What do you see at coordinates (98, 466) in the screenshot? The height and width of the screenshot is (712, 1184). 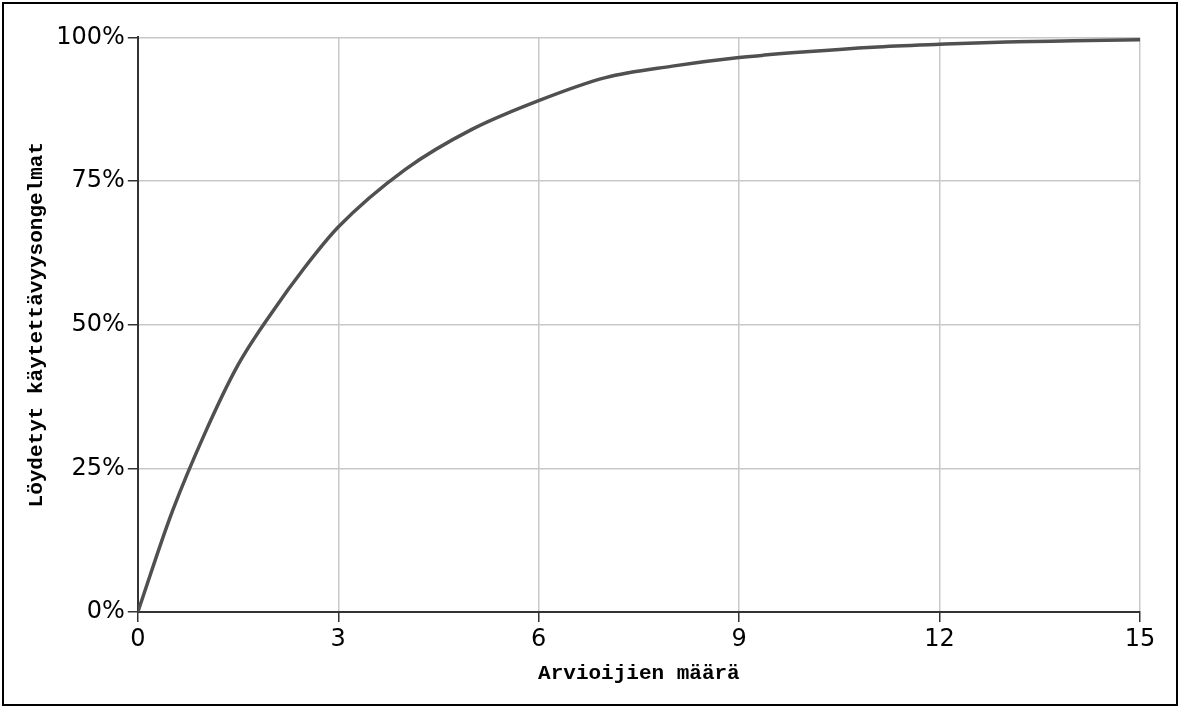 I see `y-tick-label: 25%` at bounding box center [98, 466].